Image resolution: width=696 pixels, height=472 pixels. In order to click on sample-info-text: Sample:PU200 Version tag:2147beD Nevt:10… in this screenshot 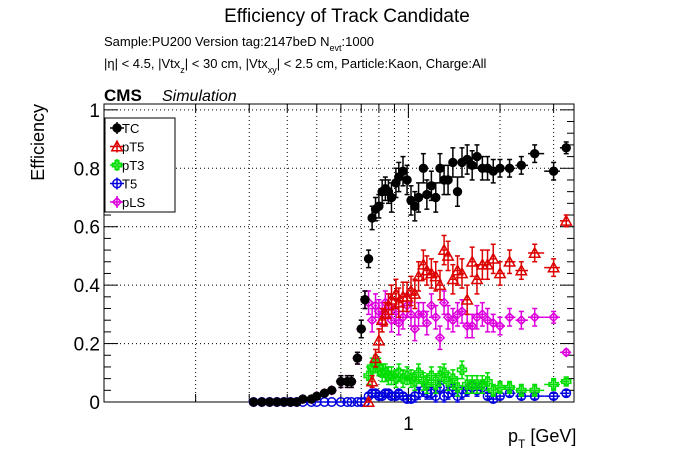, I will do `click(239, 43)`.